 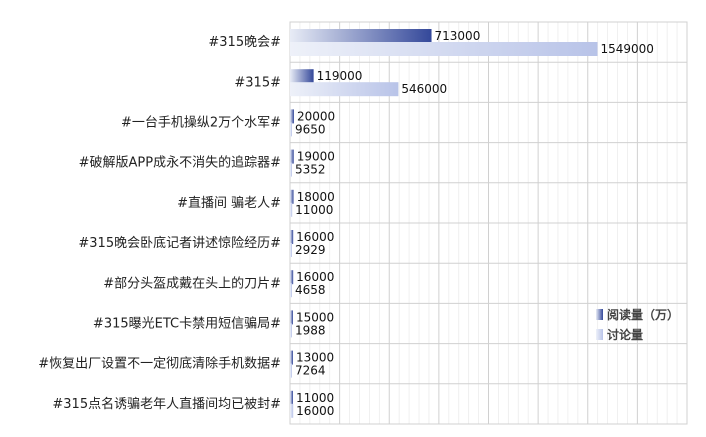 What do you see at coordinates (310, 371) in the screenshot?
I see `data-label-series2: 7264` at bounding box center [310, 371].